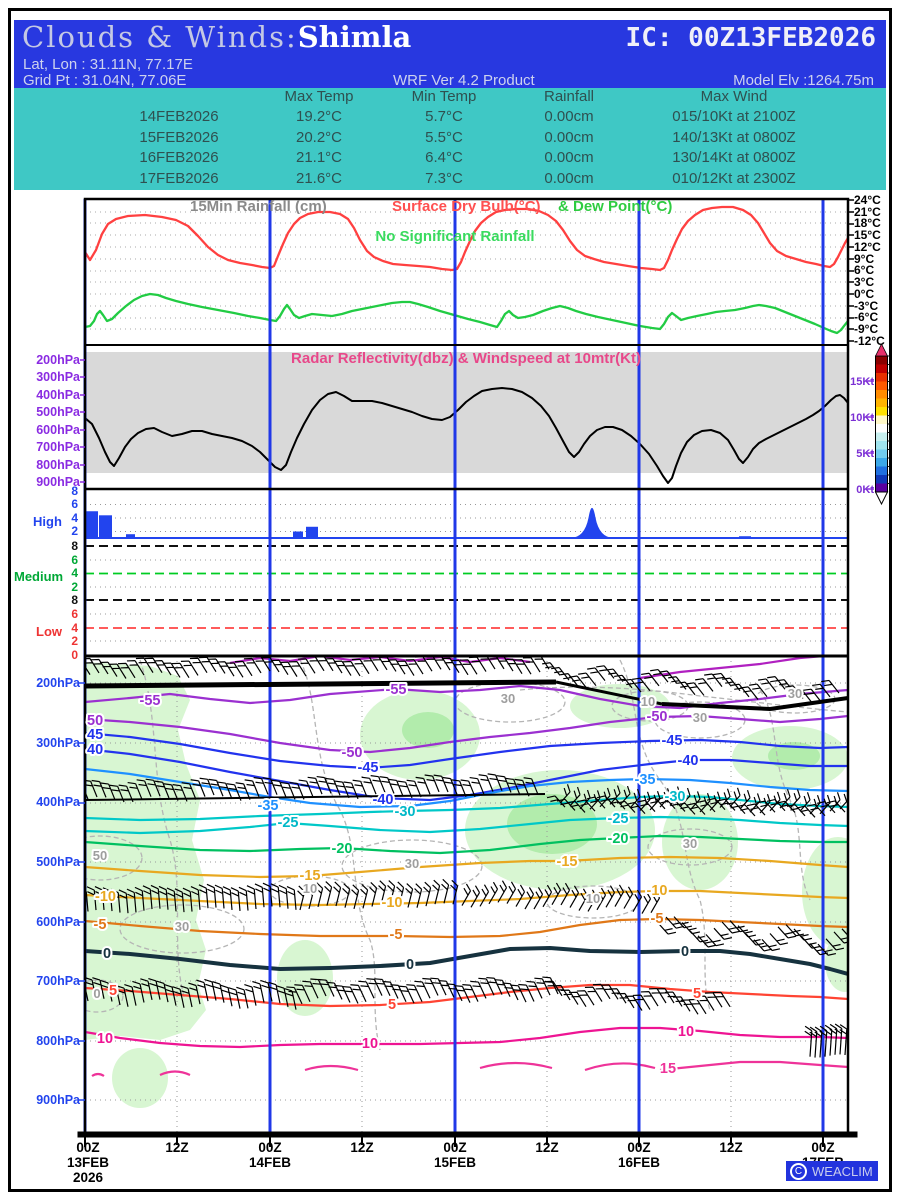 The width and height of the screenshot is (900, 1200). I want to click on table-cell: 21.6°C, so click(319, 178).